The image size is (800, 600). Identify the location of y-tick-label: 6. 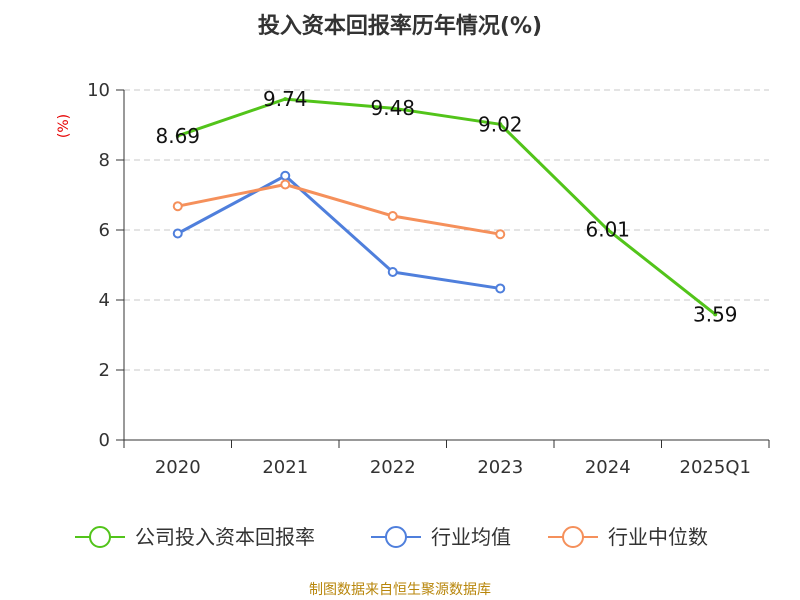
(104, 230).